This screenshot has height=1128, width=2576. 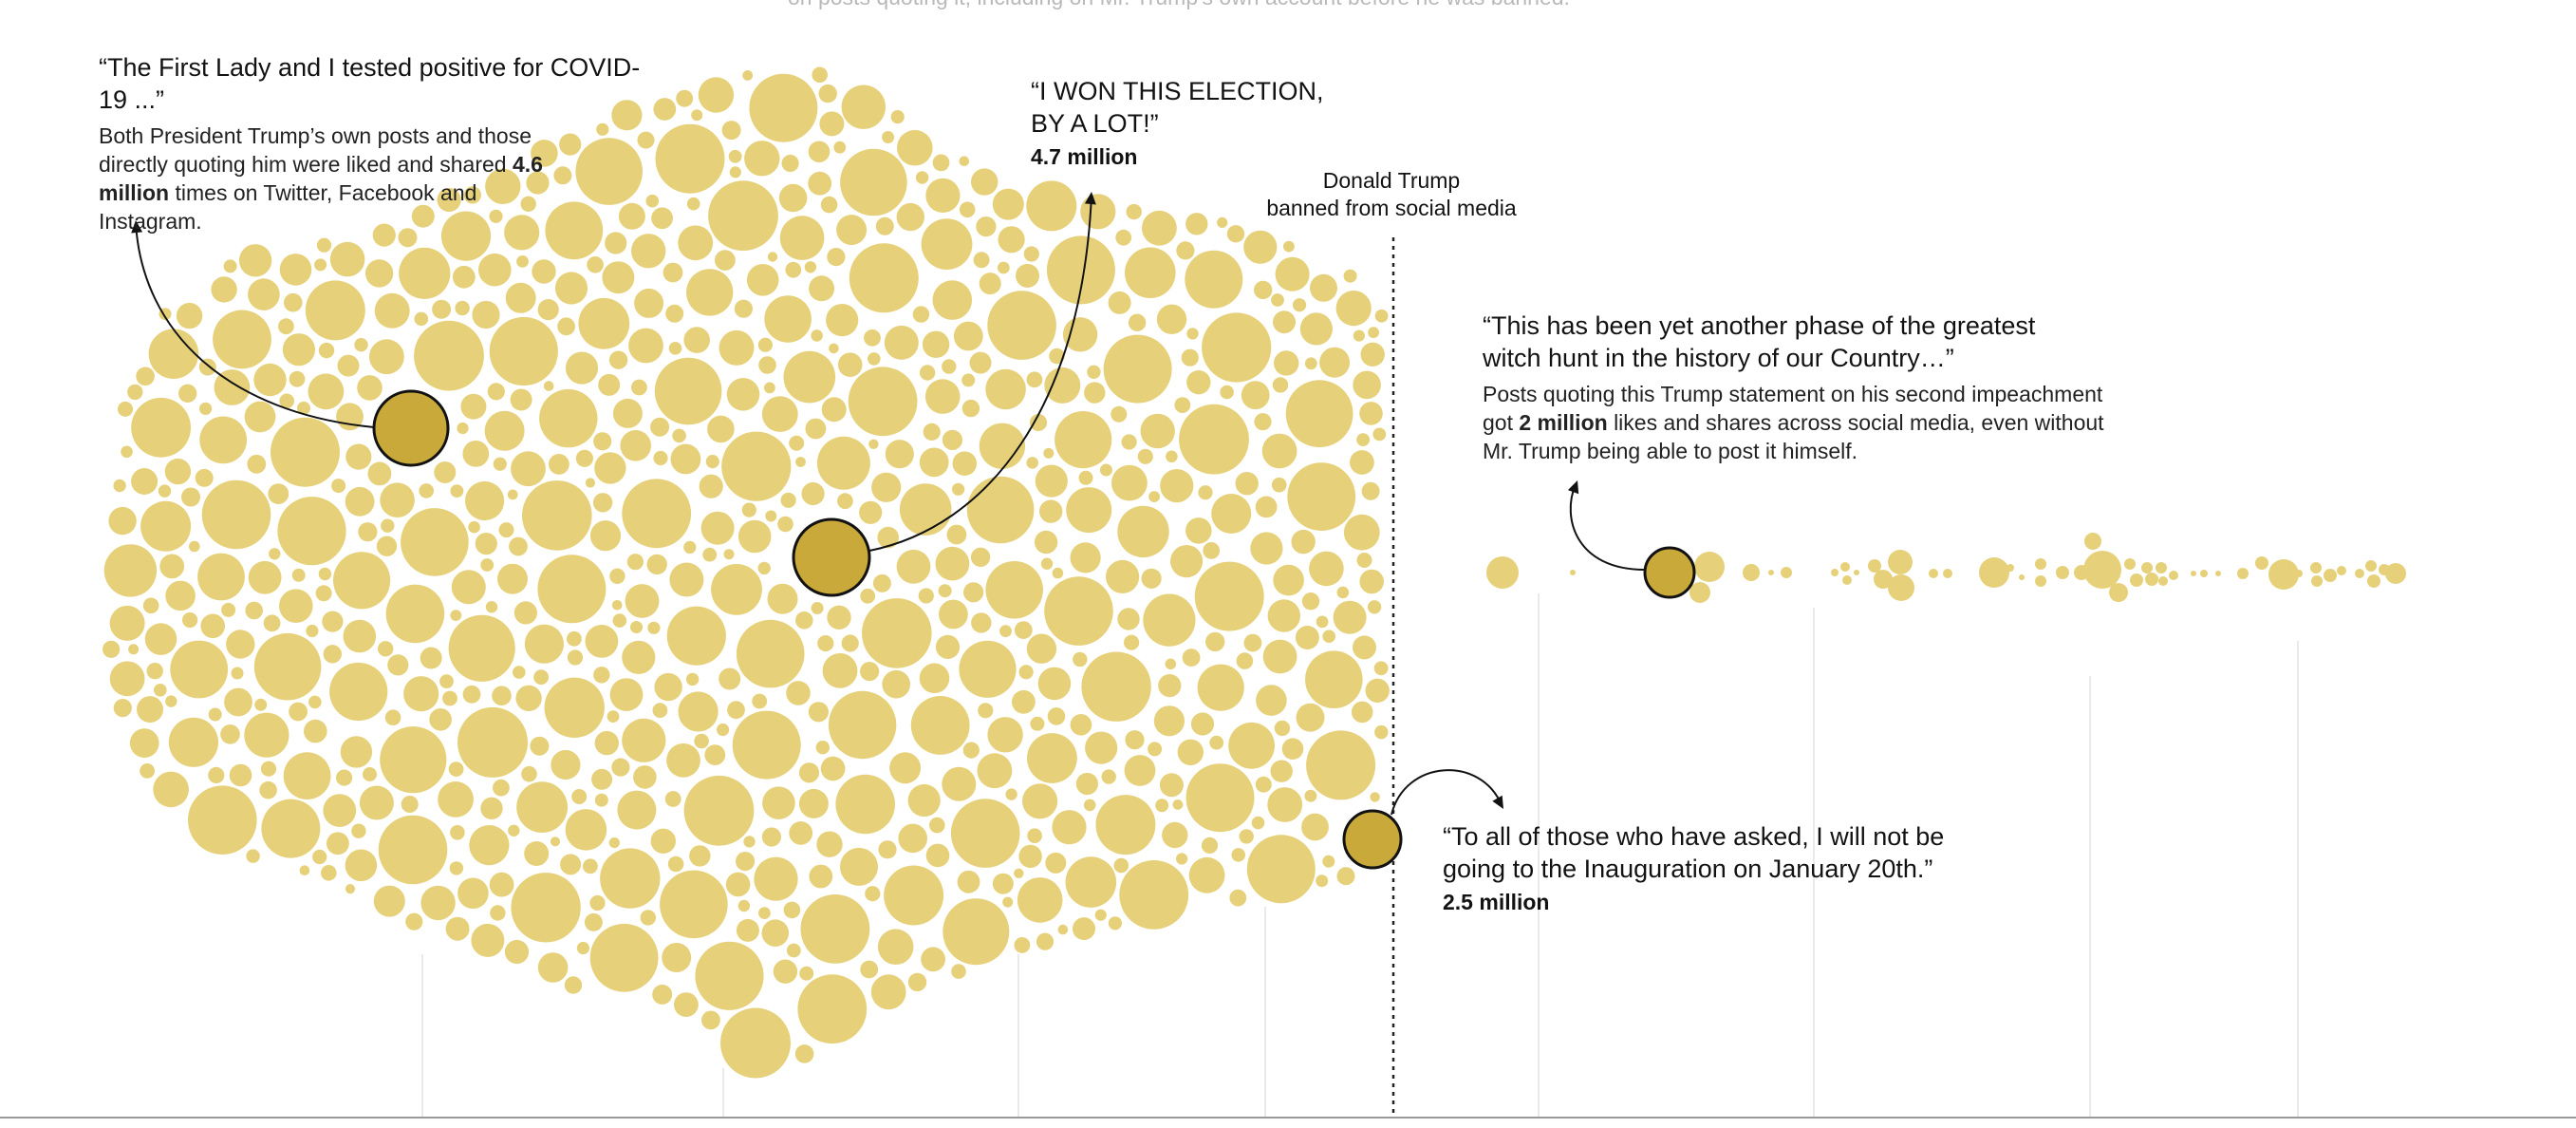 I want to click on annotation-election-value: 4.7 million, so click(x=1084, y=156).